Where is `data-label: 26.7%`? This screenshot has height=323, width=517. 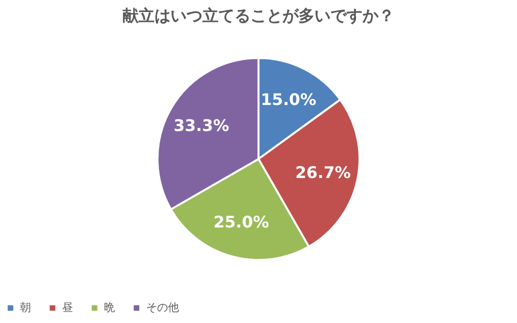 data-label: 26.7% is located at coordinates (323, 172).